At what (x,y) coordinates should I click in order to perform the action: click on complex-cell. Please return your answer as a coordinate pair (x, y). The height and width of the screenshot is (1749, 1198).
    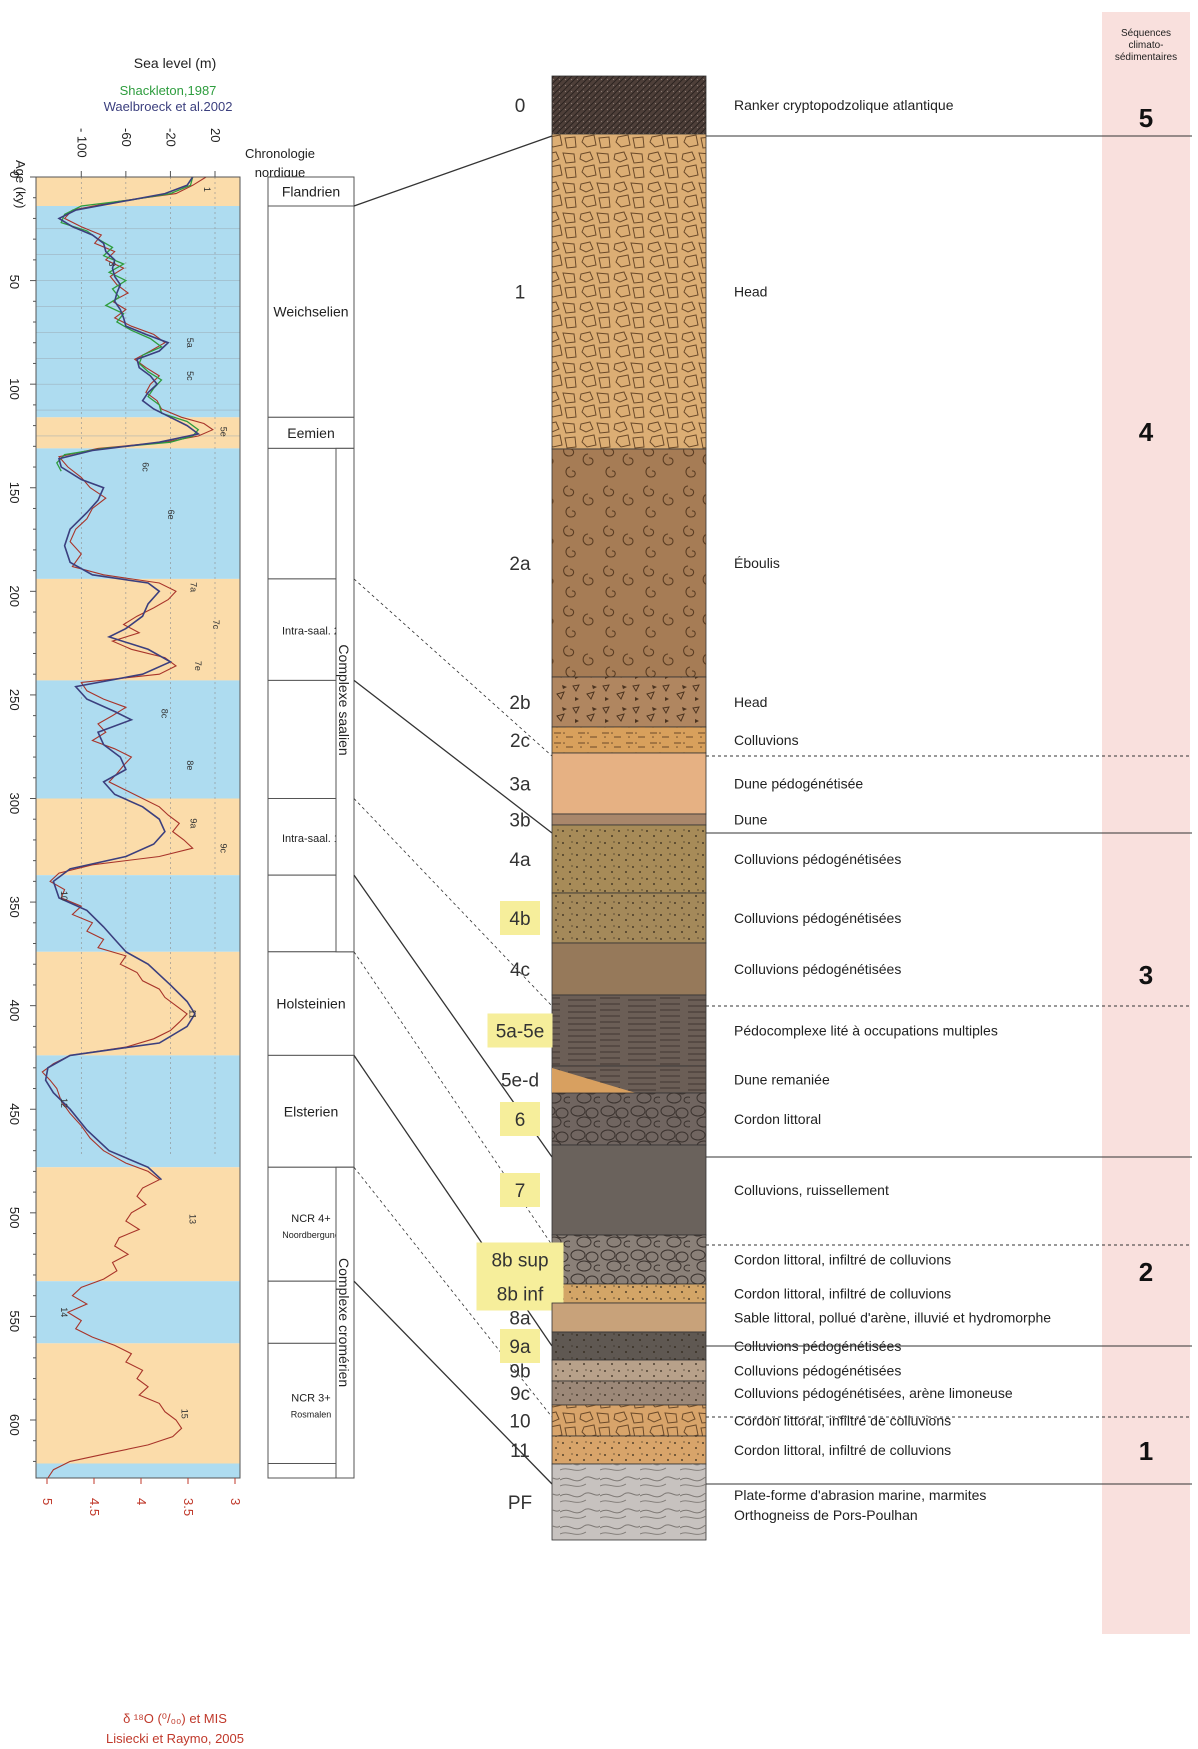
    Looking at the image, I should click on (345, 700).